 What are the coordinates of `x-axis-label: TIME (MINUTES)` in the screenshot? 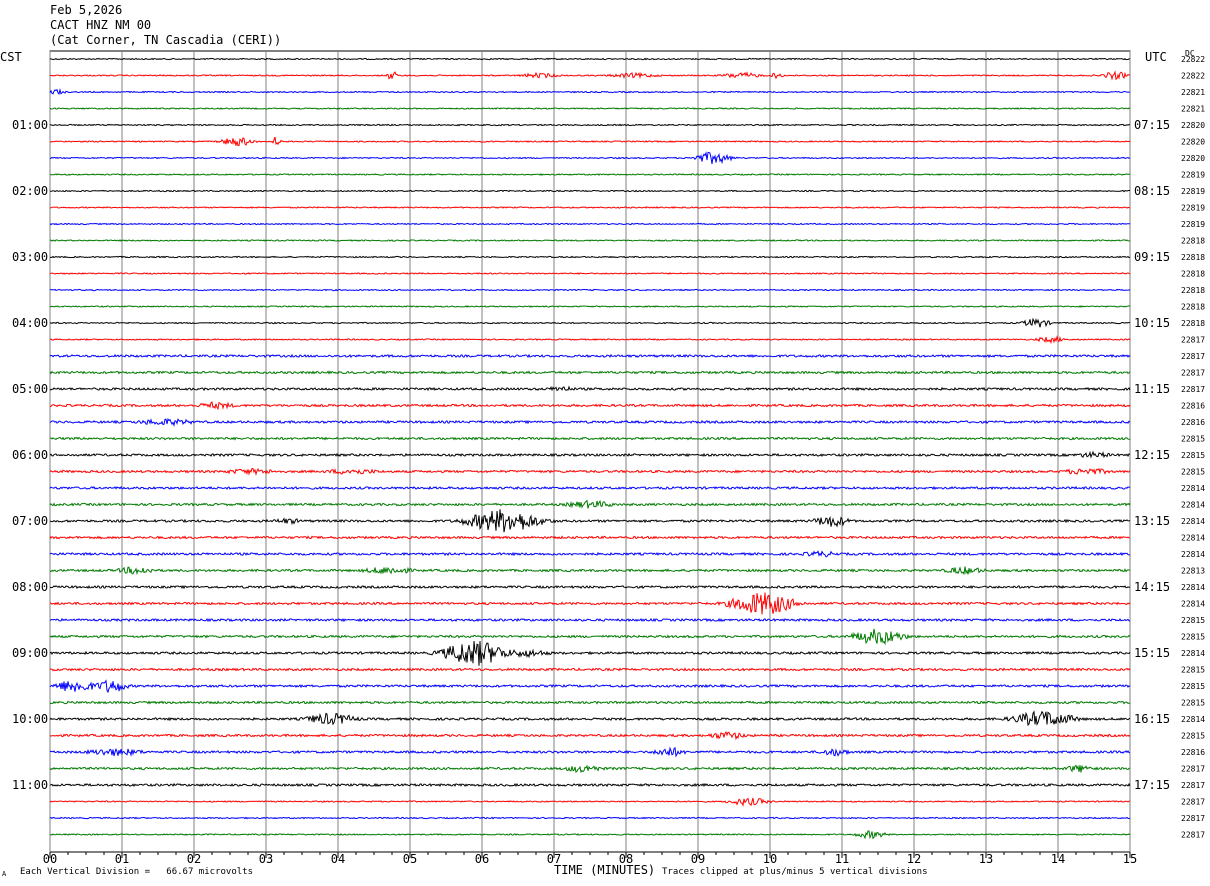 It's located at (605, 870).